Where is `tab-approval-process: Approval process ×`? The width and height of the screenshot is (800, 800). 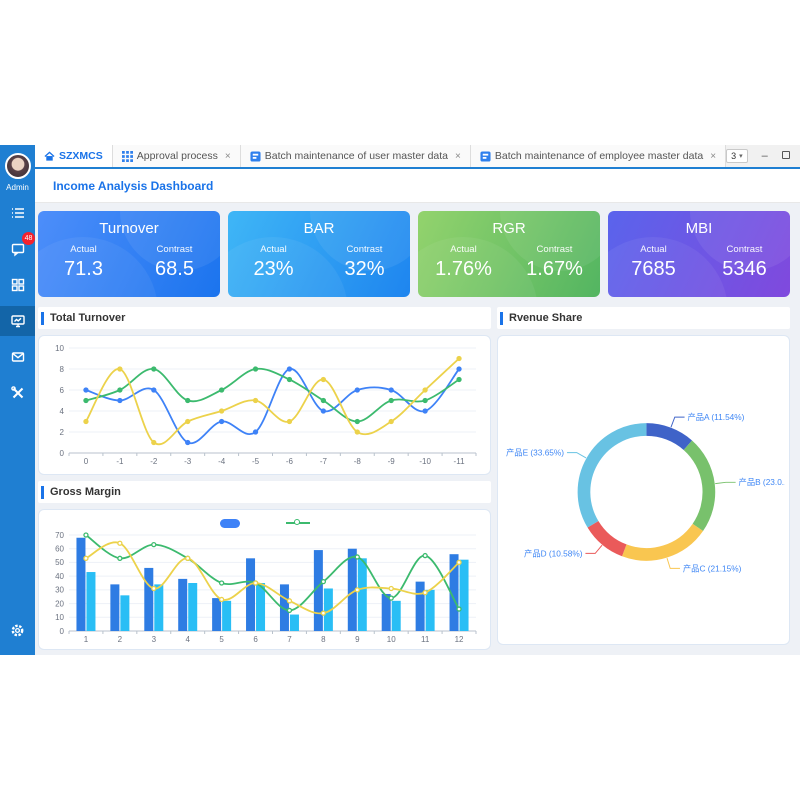 tab-approval-process: Approval process × is located at coordinates (176, 156).